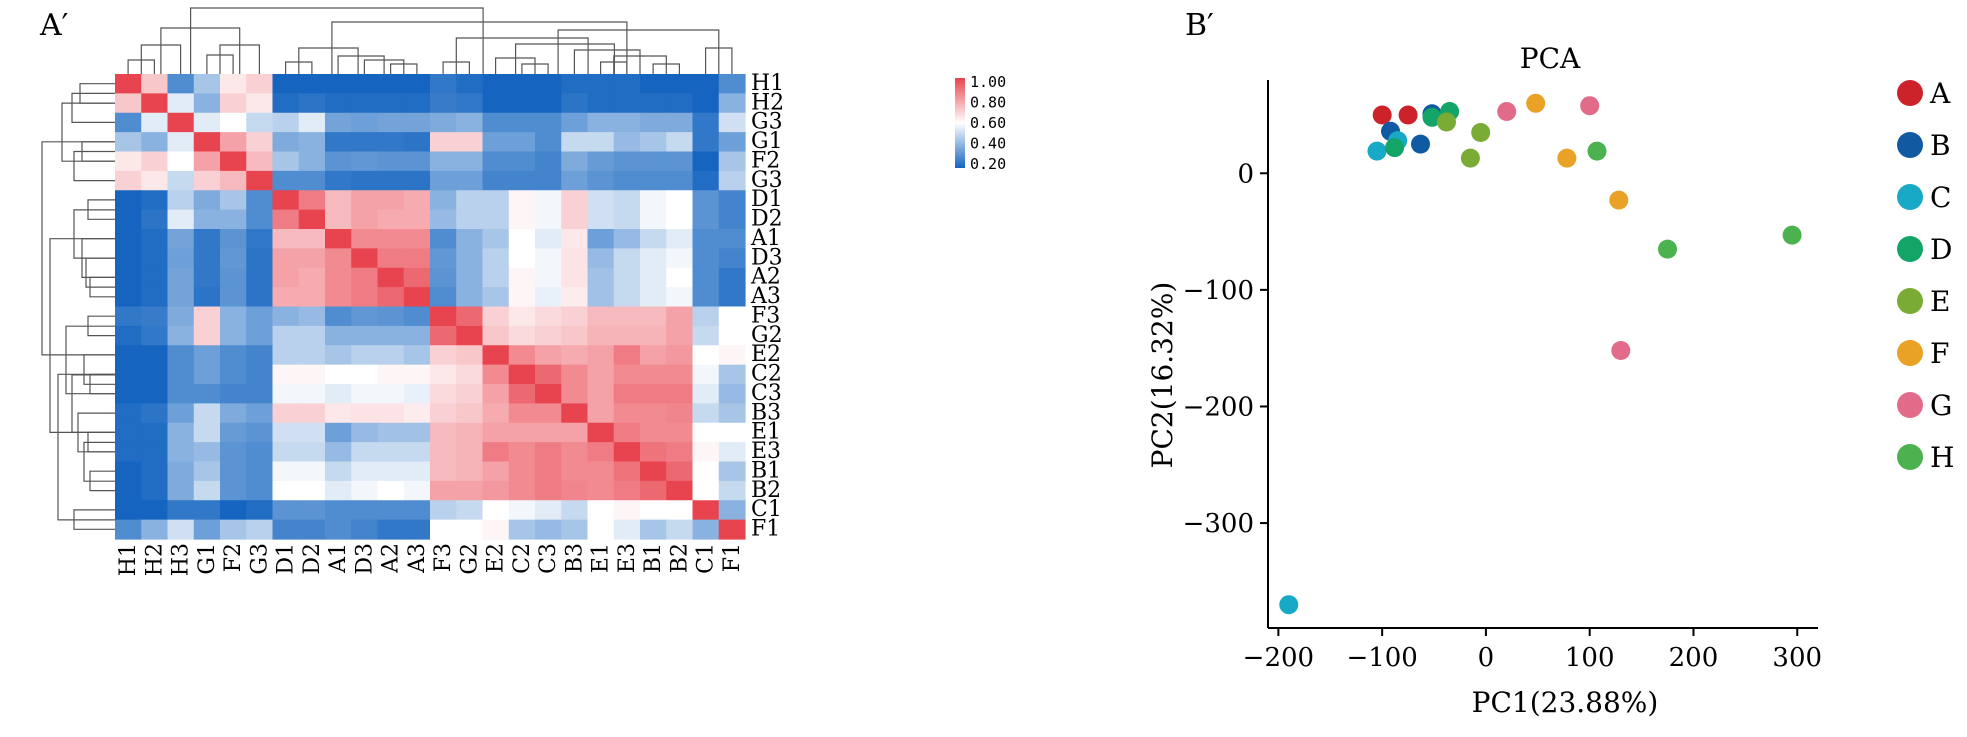  Describe the element at coordinates (988, 164) in the screenshot. I see `color-scale-tick-label: 0.20` at that location.